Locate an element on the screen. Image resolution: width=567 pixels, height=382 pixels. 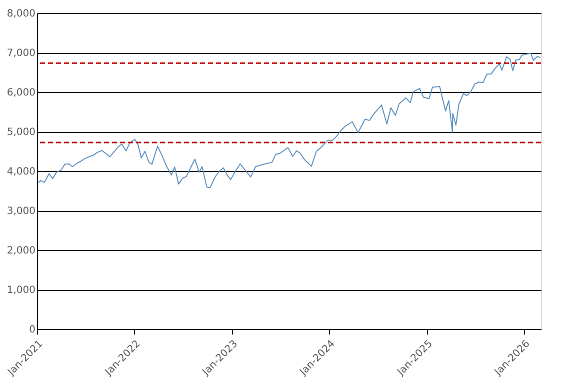
y-tick-label: 0 is located at coordinates (32, 330).